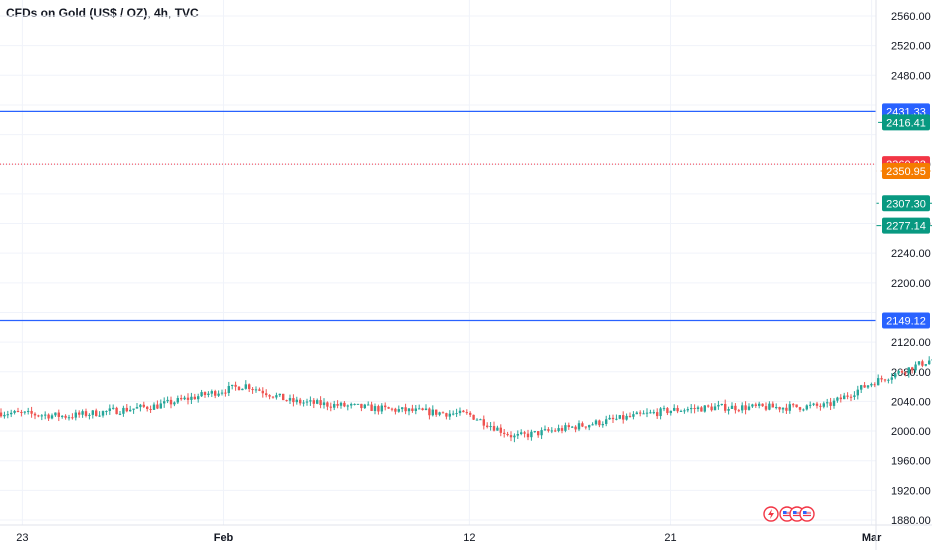 This screenshot has width=932, height=550. I want to click on event-icons, so click(789, 514).